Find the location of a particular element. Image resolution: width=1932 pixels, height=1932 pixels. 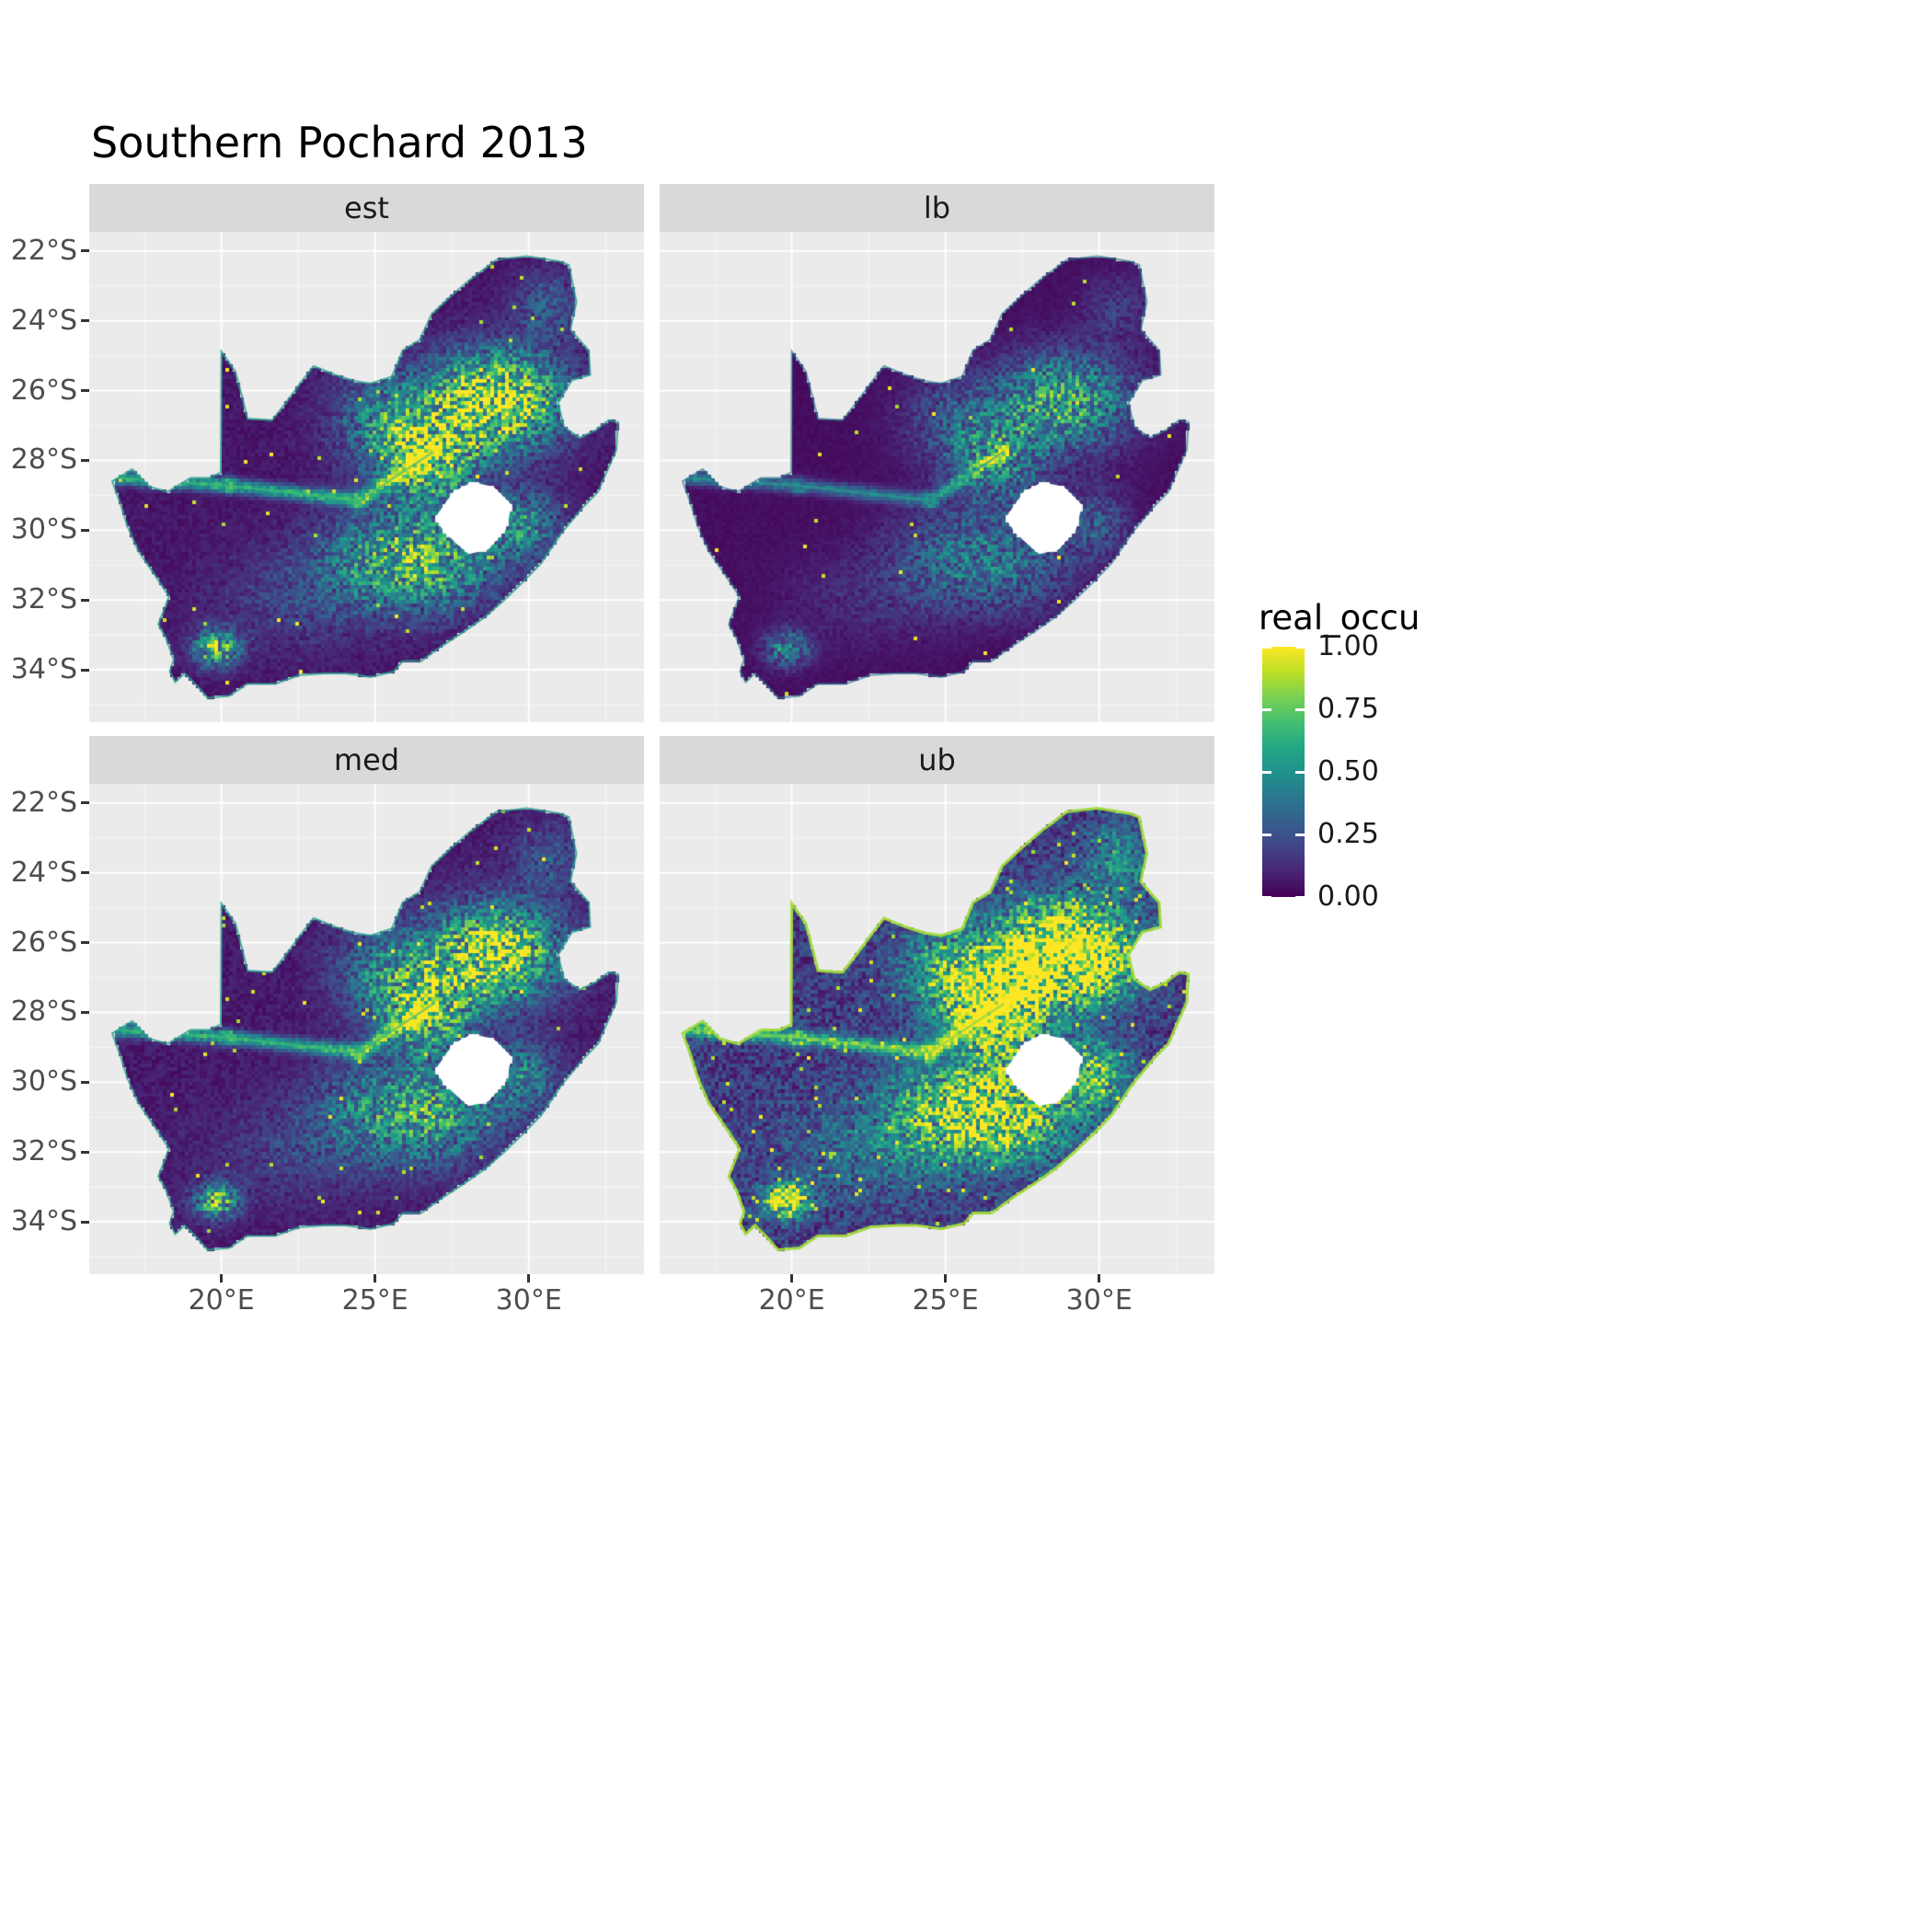

legend-tick-label: 0.50 is located at coordinates (1348, 771).